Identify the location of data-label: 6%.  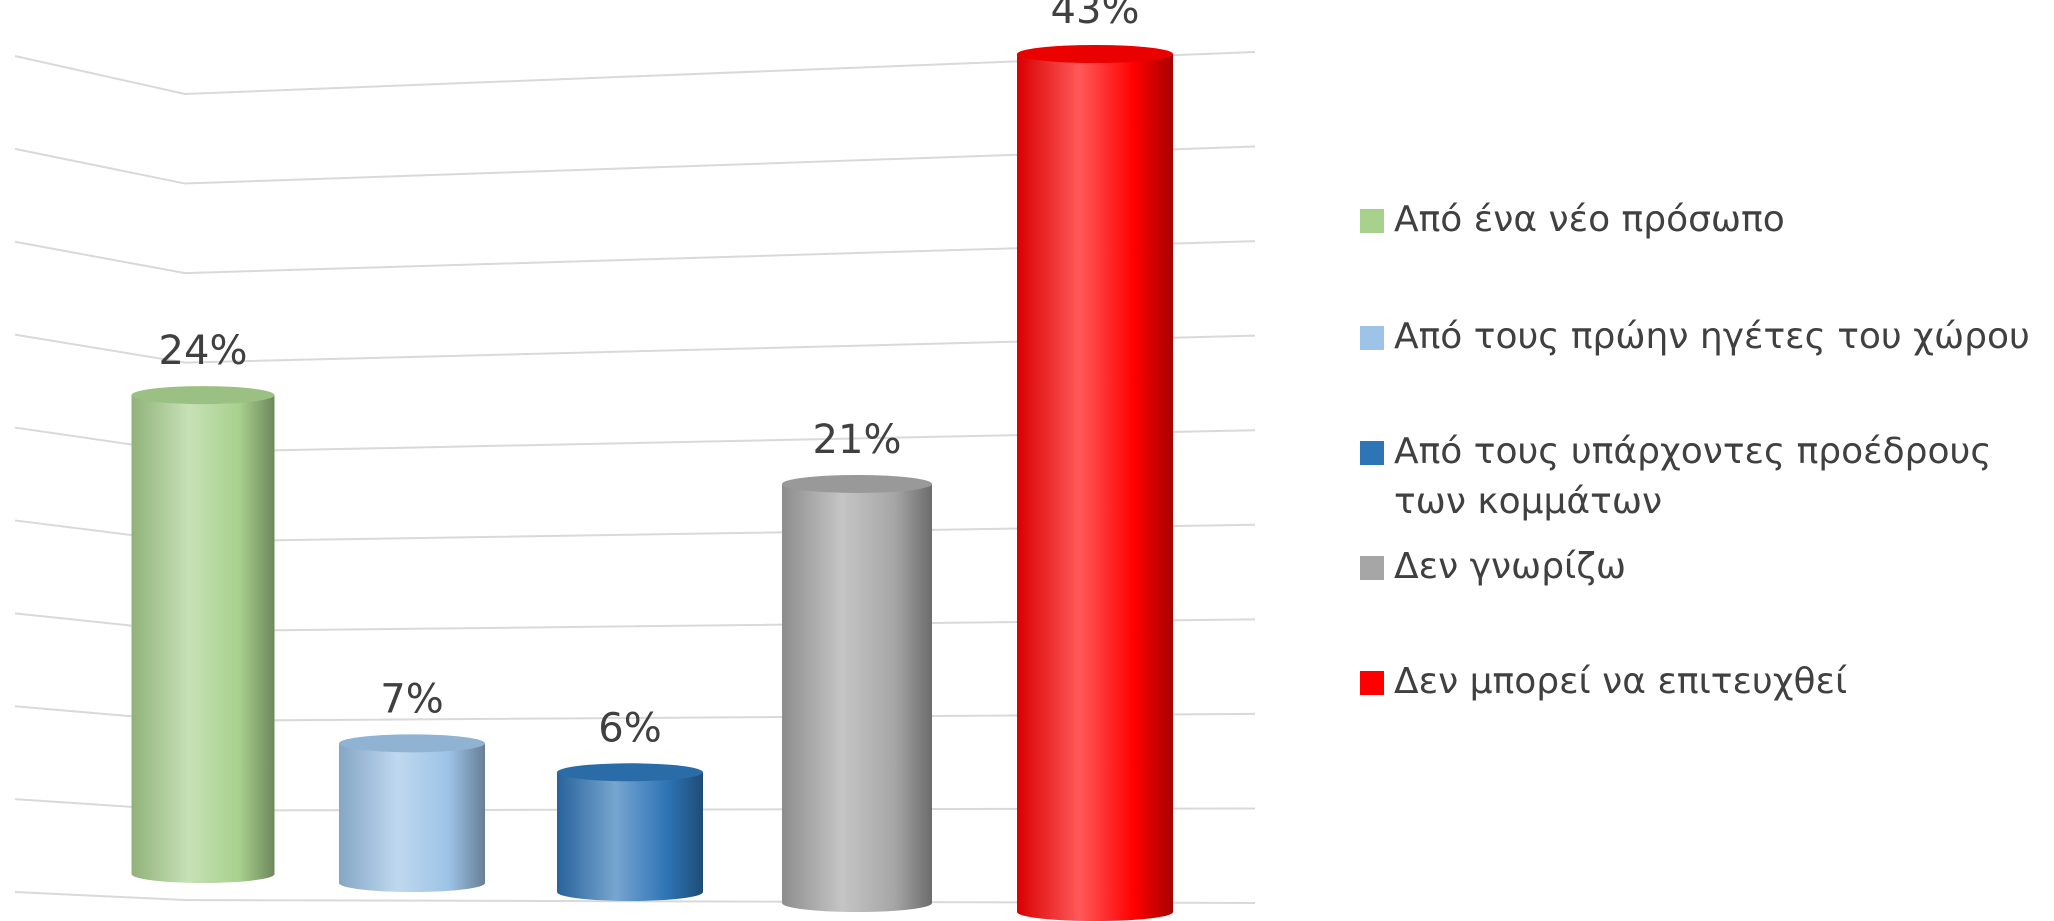
(629, 728).